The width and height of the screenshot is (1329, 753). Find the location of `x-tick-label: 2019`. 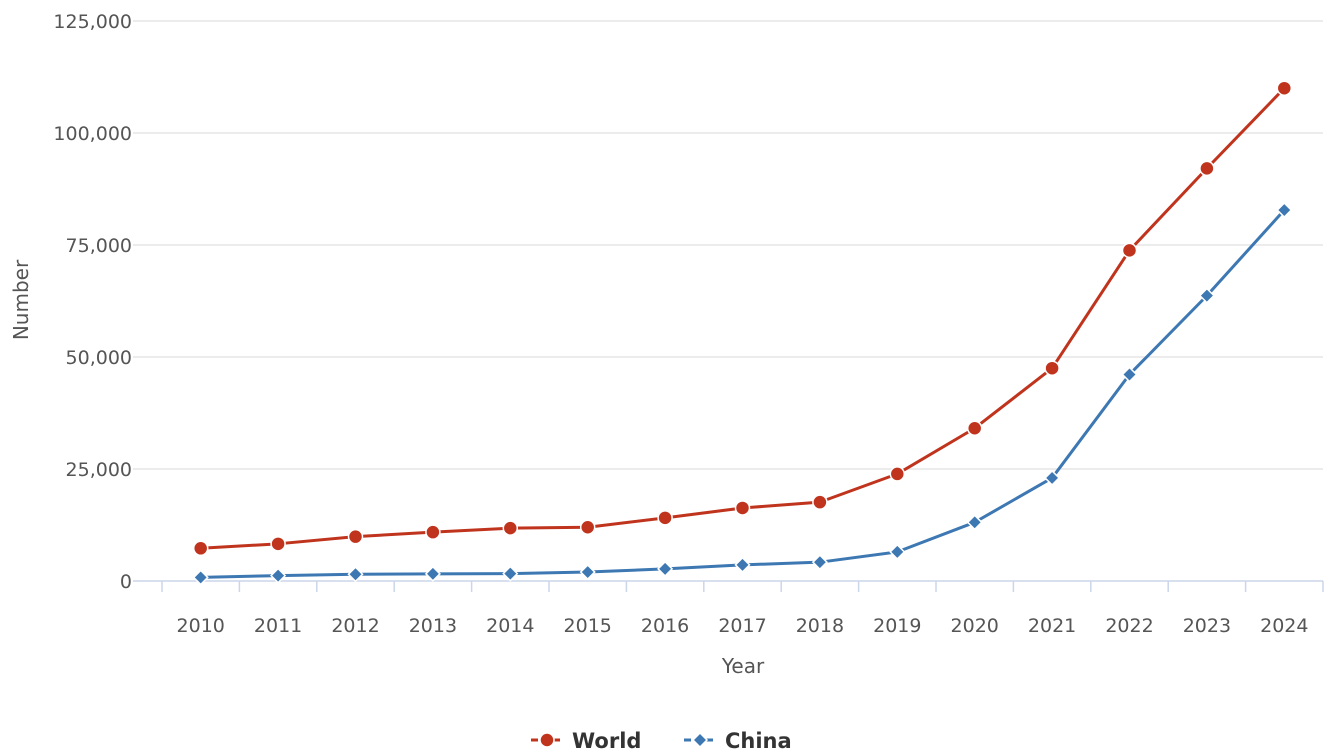

x-tick-label: 2019 is located at coordinates (897, 626).